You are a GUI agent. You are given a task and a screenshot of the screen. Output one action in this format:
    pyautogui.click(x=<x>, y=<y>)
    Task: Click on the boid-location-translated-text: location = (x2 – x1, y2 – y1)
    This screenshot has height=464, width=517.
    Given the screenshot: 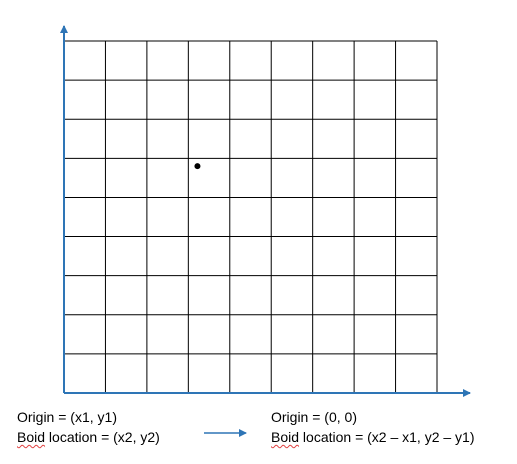 What is the action you would take?
    pyautogui.click(x=387, y=437)
    